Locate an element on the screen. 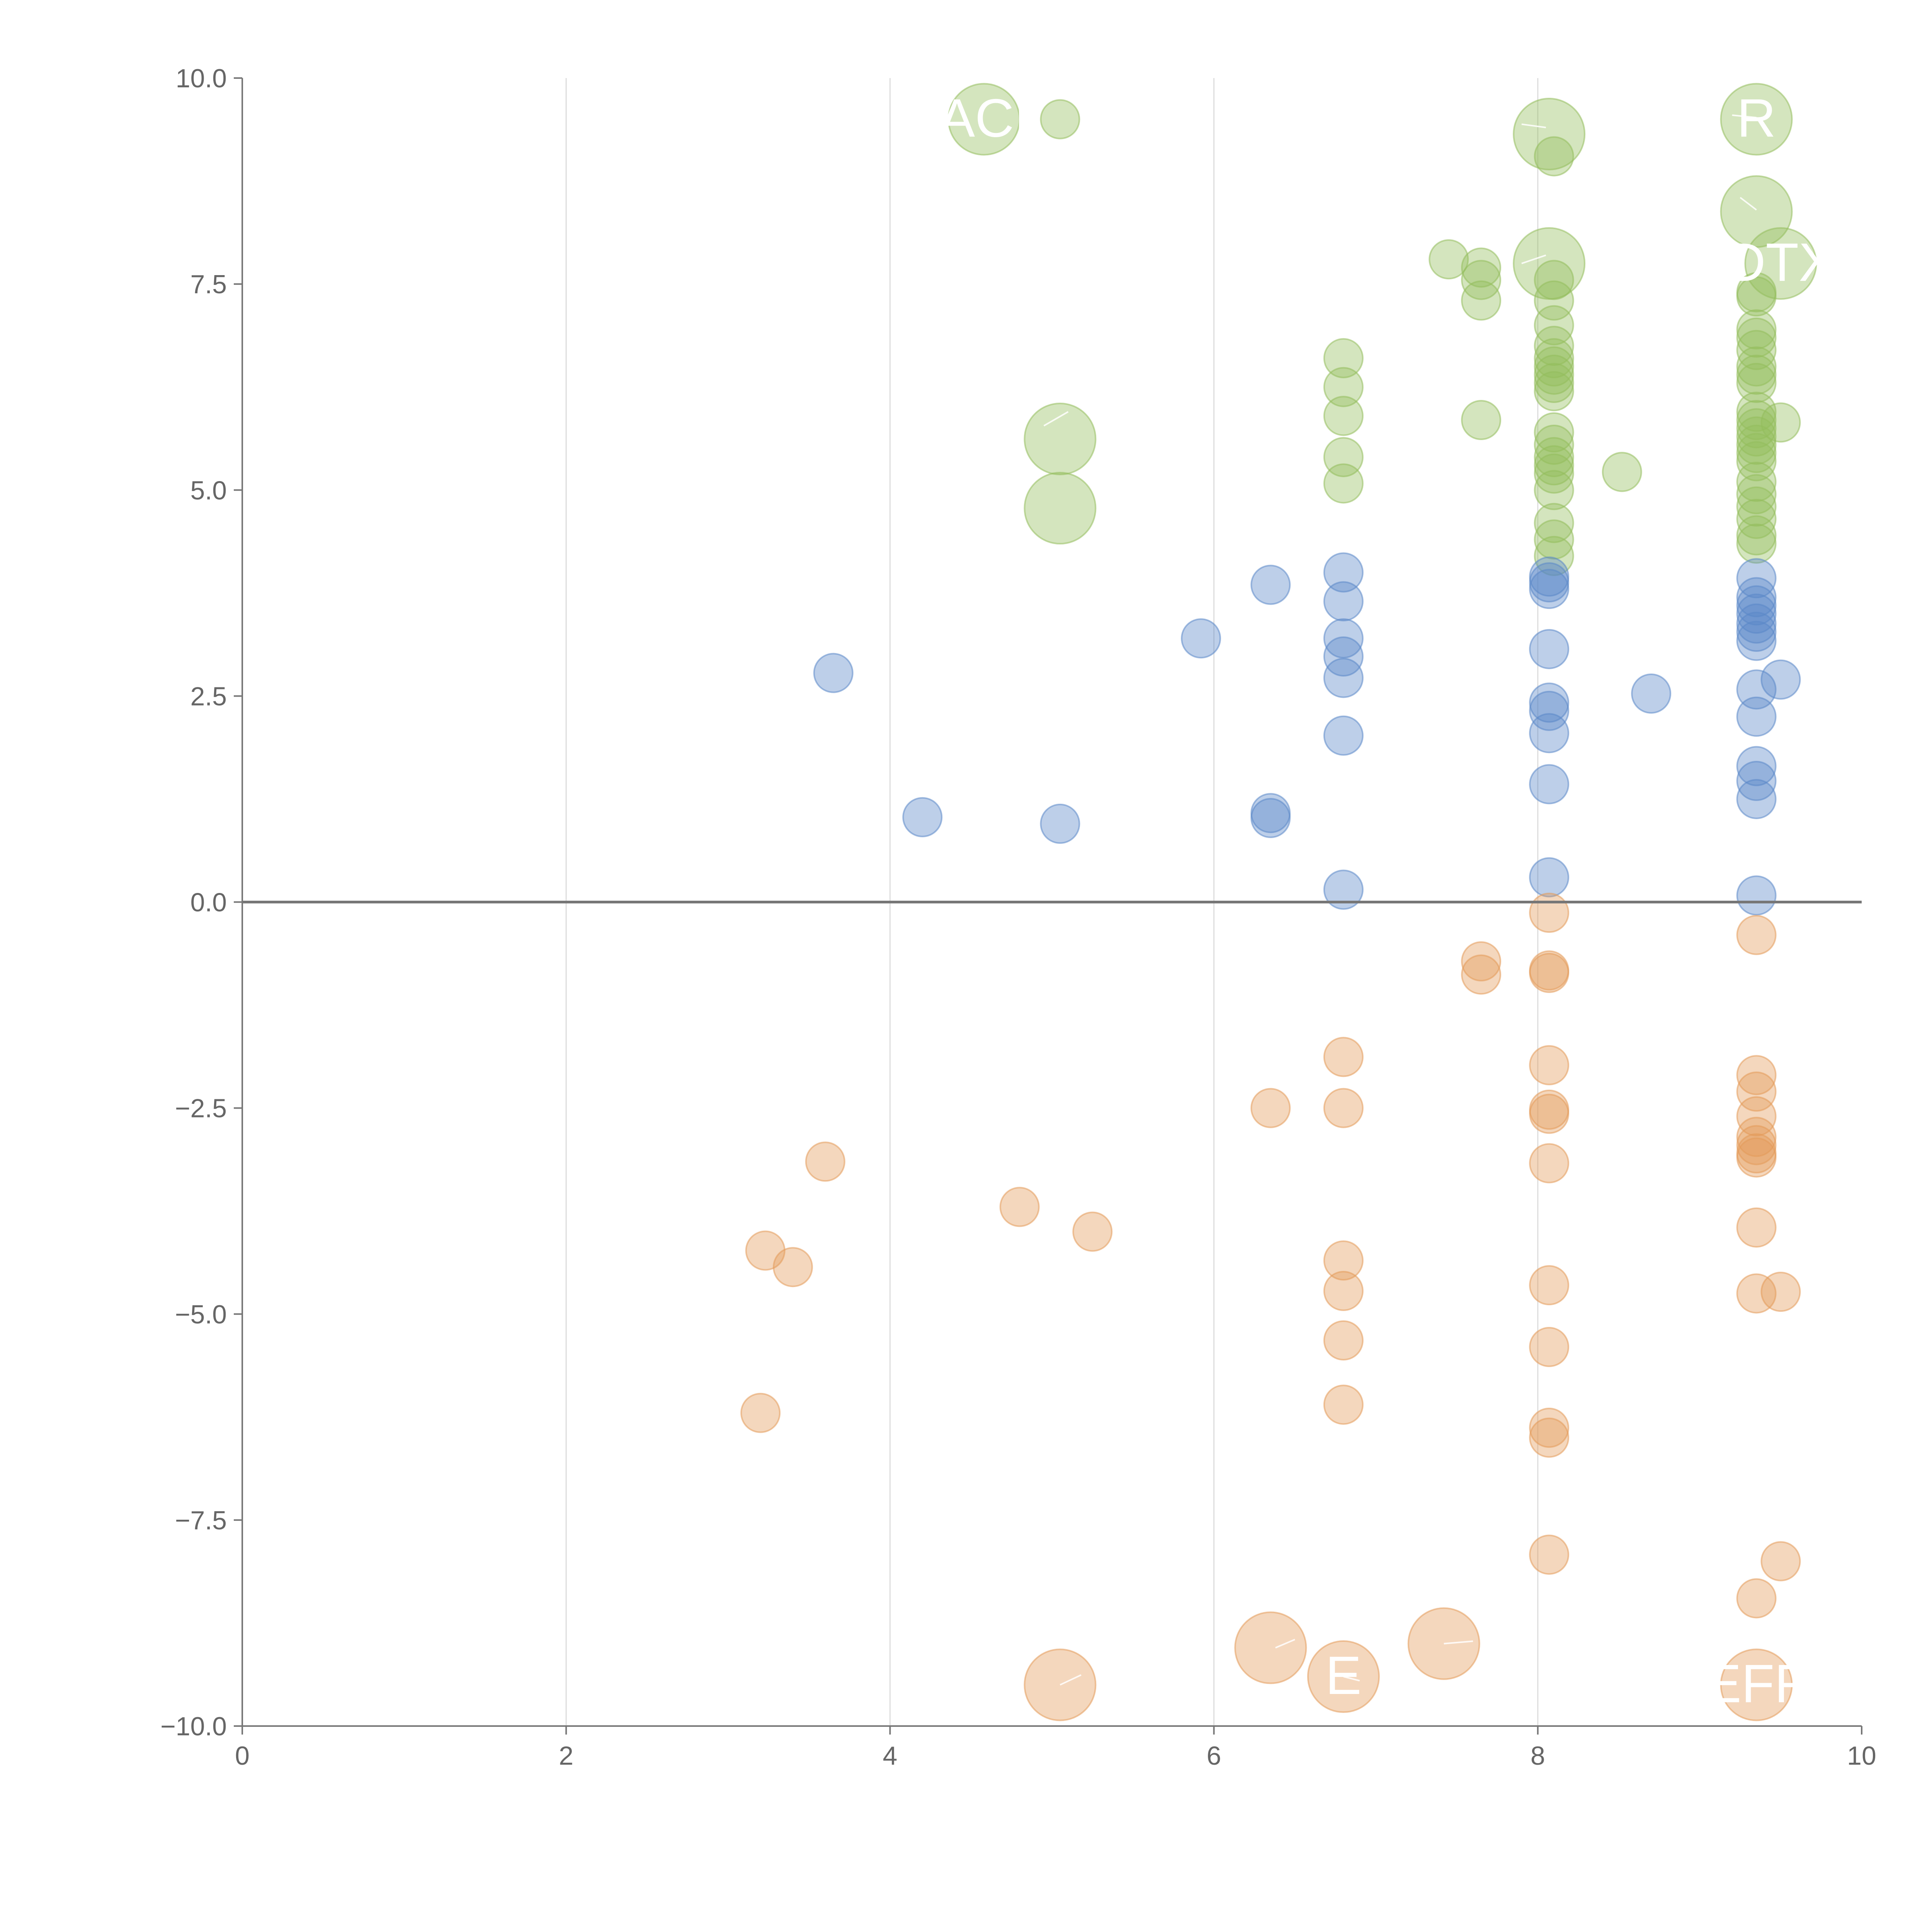  x-tick-label: 6 is located at coordinates (1214, 1756).